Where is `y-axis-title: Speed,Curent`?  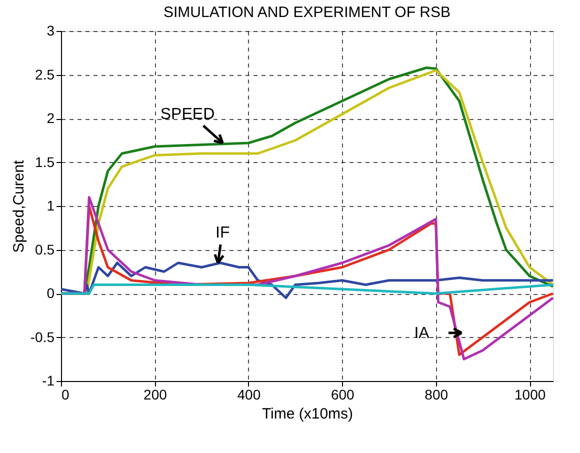
y-axis-title: Speed,Curent is located at coordinates (19, 206).